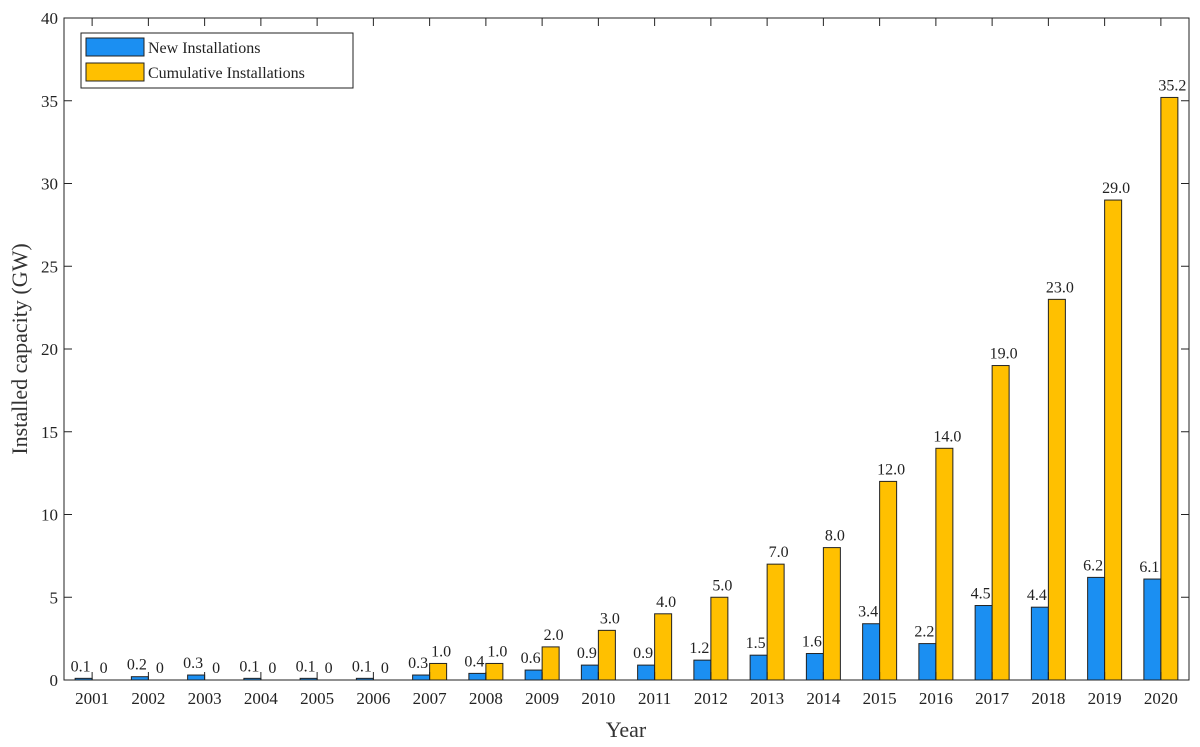 The height and width of the screenshot is (747, 1200). Describe the element at coordinates (92, 698) in the screenshot. I see `x-tick-label: 2001` at that location.